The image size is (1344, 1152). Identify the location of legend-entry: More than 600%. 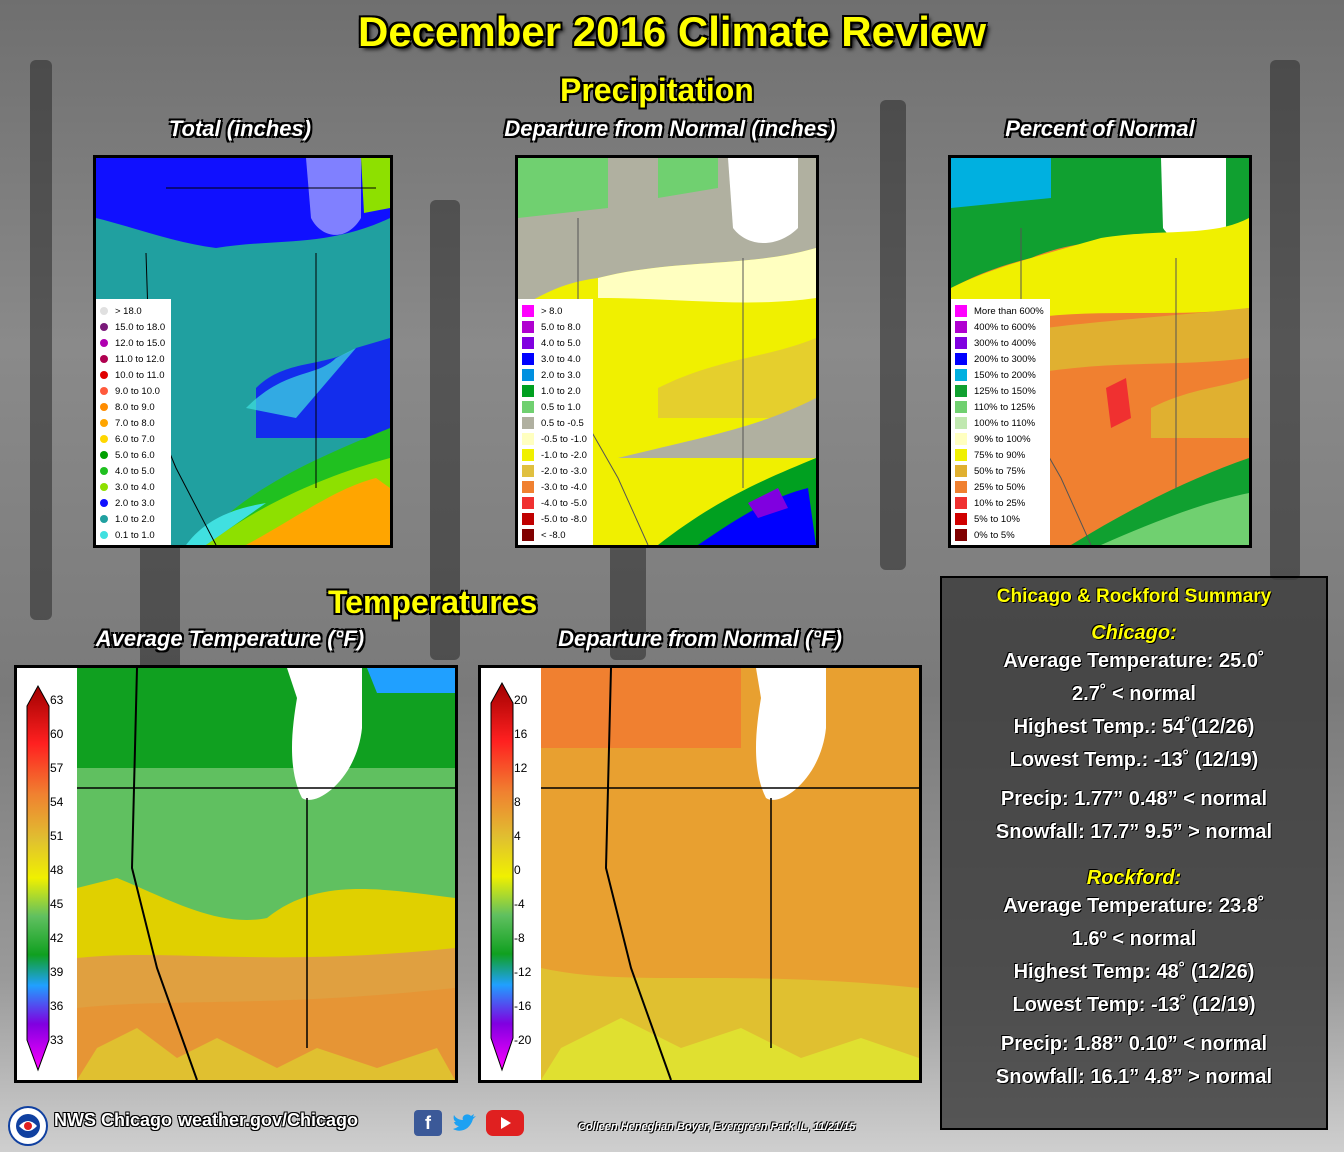
(999, 311).